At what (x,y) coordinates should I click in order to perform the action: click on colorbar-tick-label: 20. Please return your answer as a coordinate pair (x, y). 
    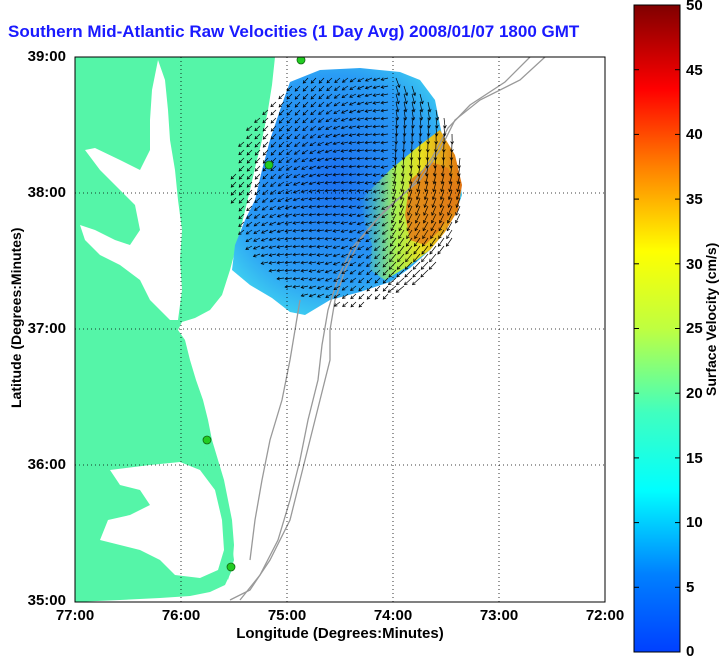
    Looking at the image, I should click on (694, 393).